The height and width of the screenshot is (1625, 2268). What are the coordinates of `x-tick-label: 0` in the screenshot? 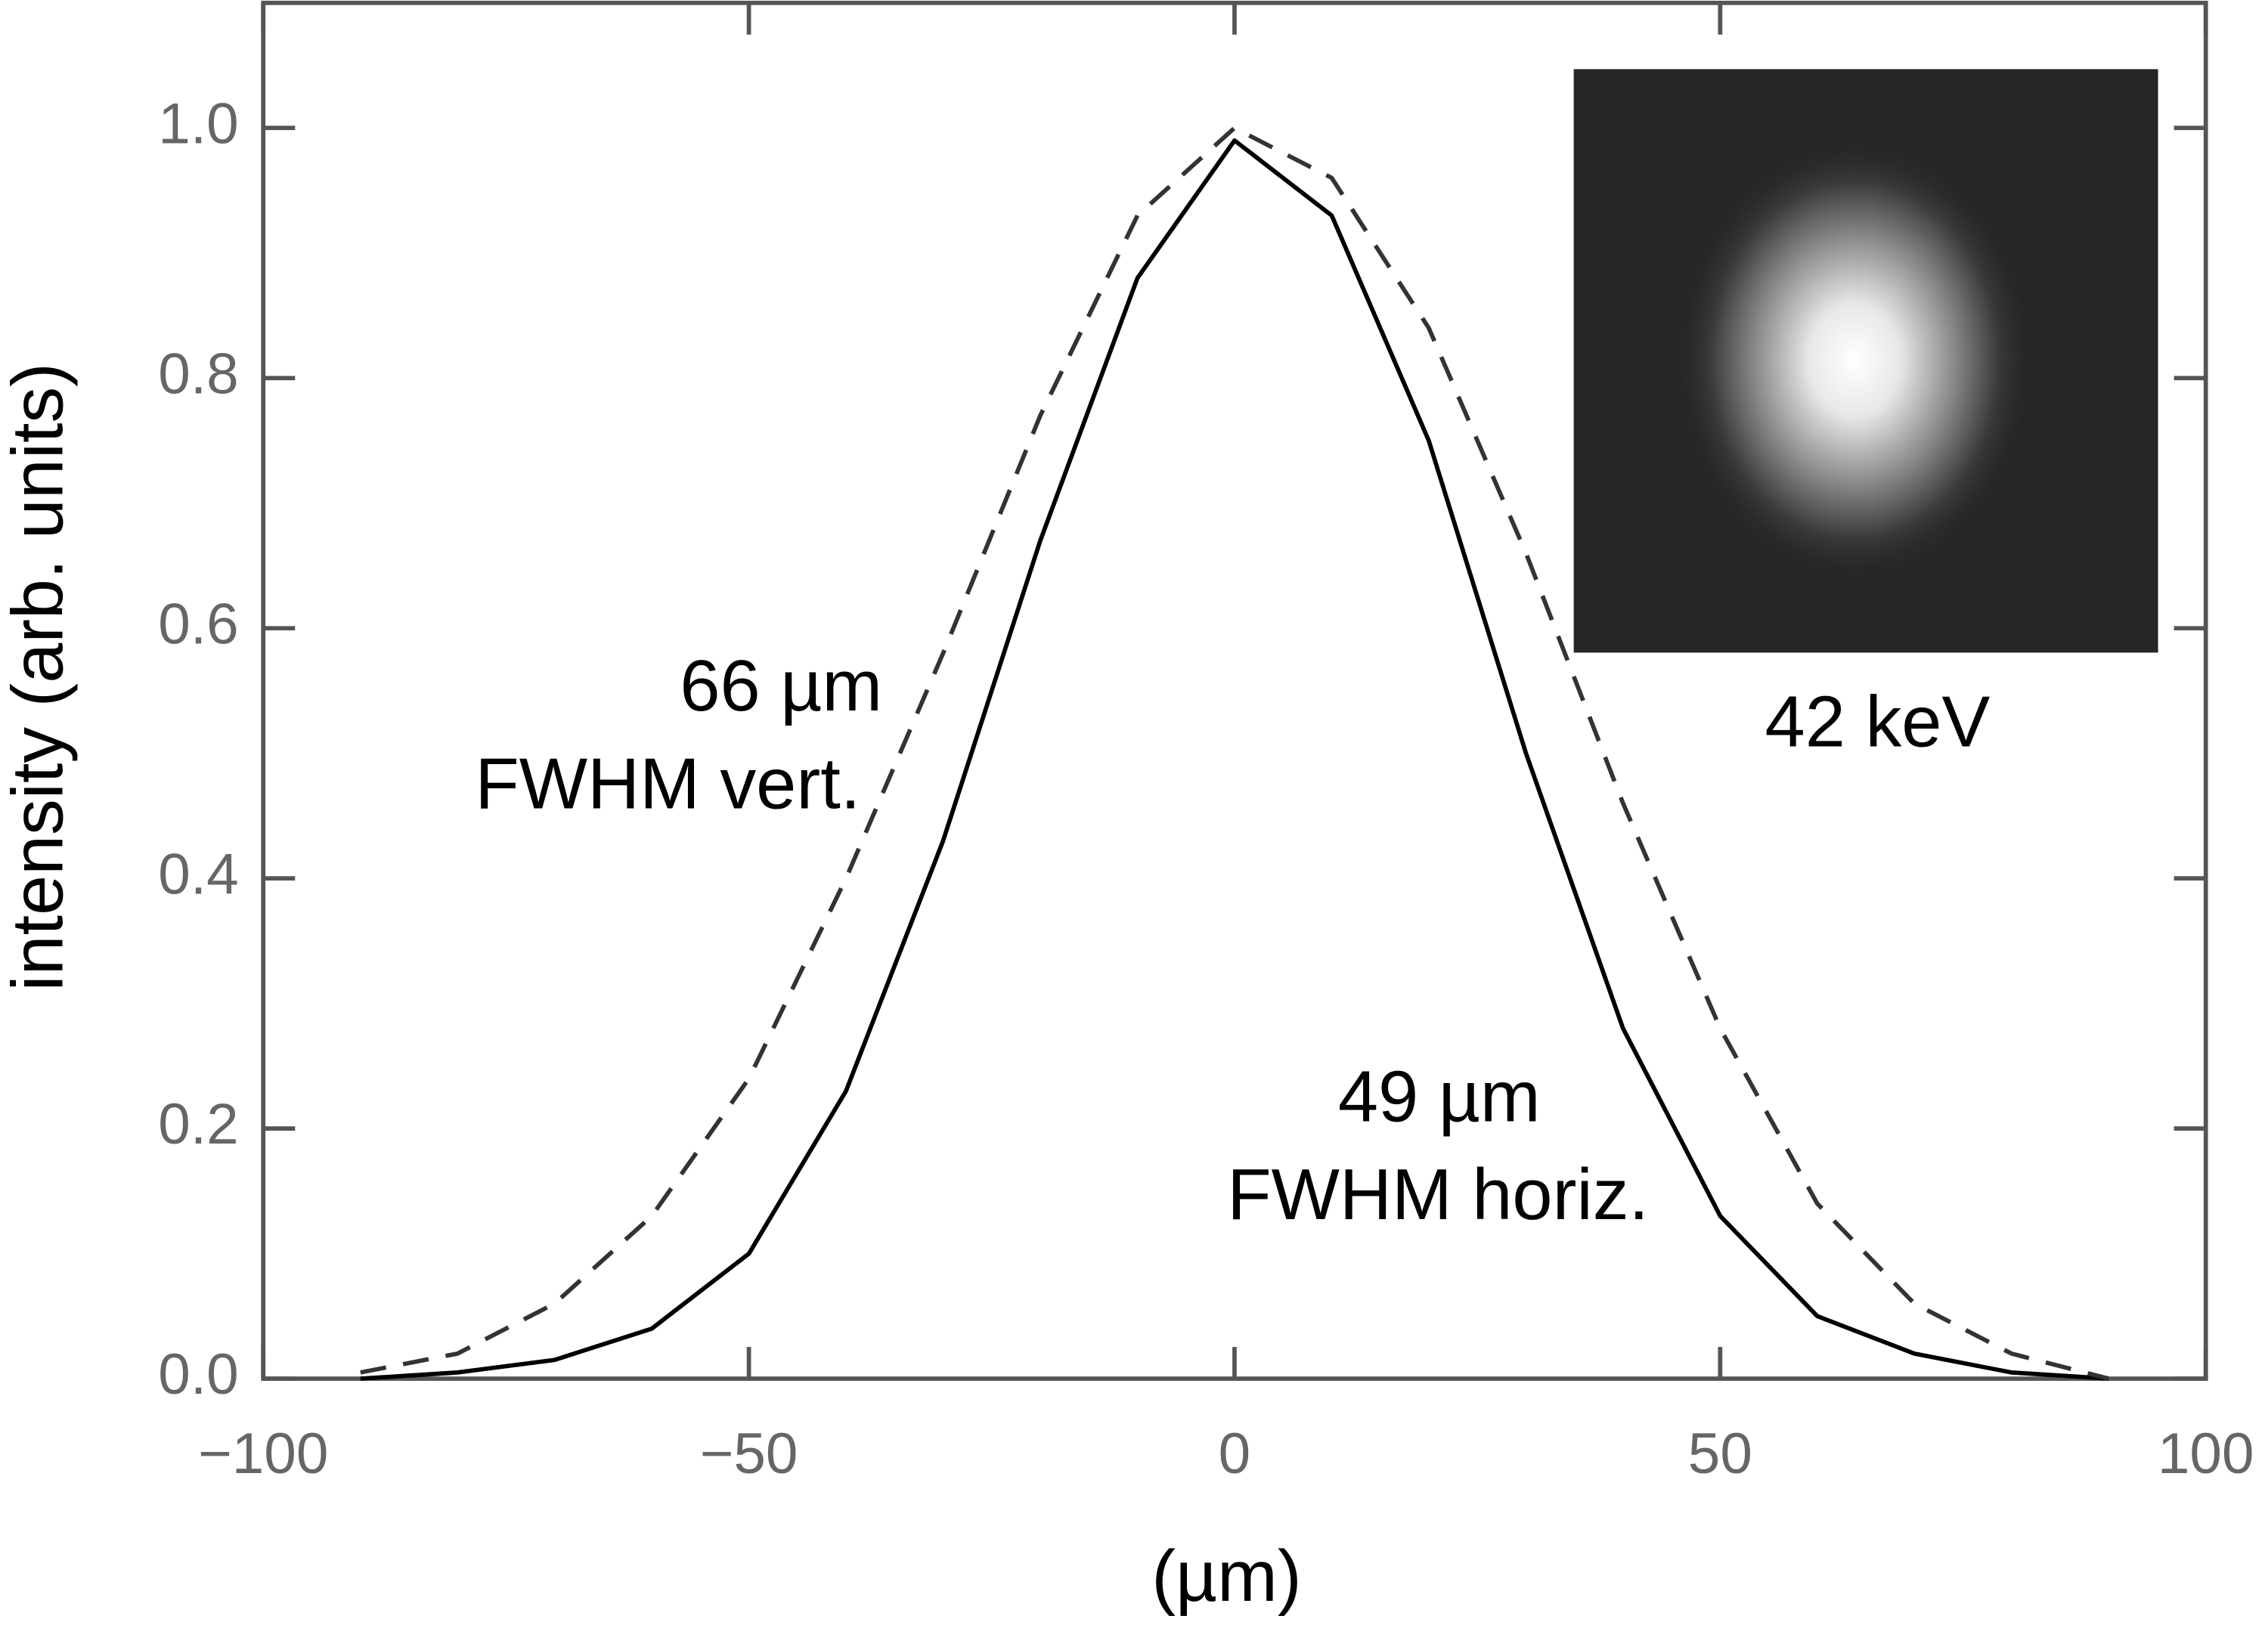 It's located at (1235, 1454).